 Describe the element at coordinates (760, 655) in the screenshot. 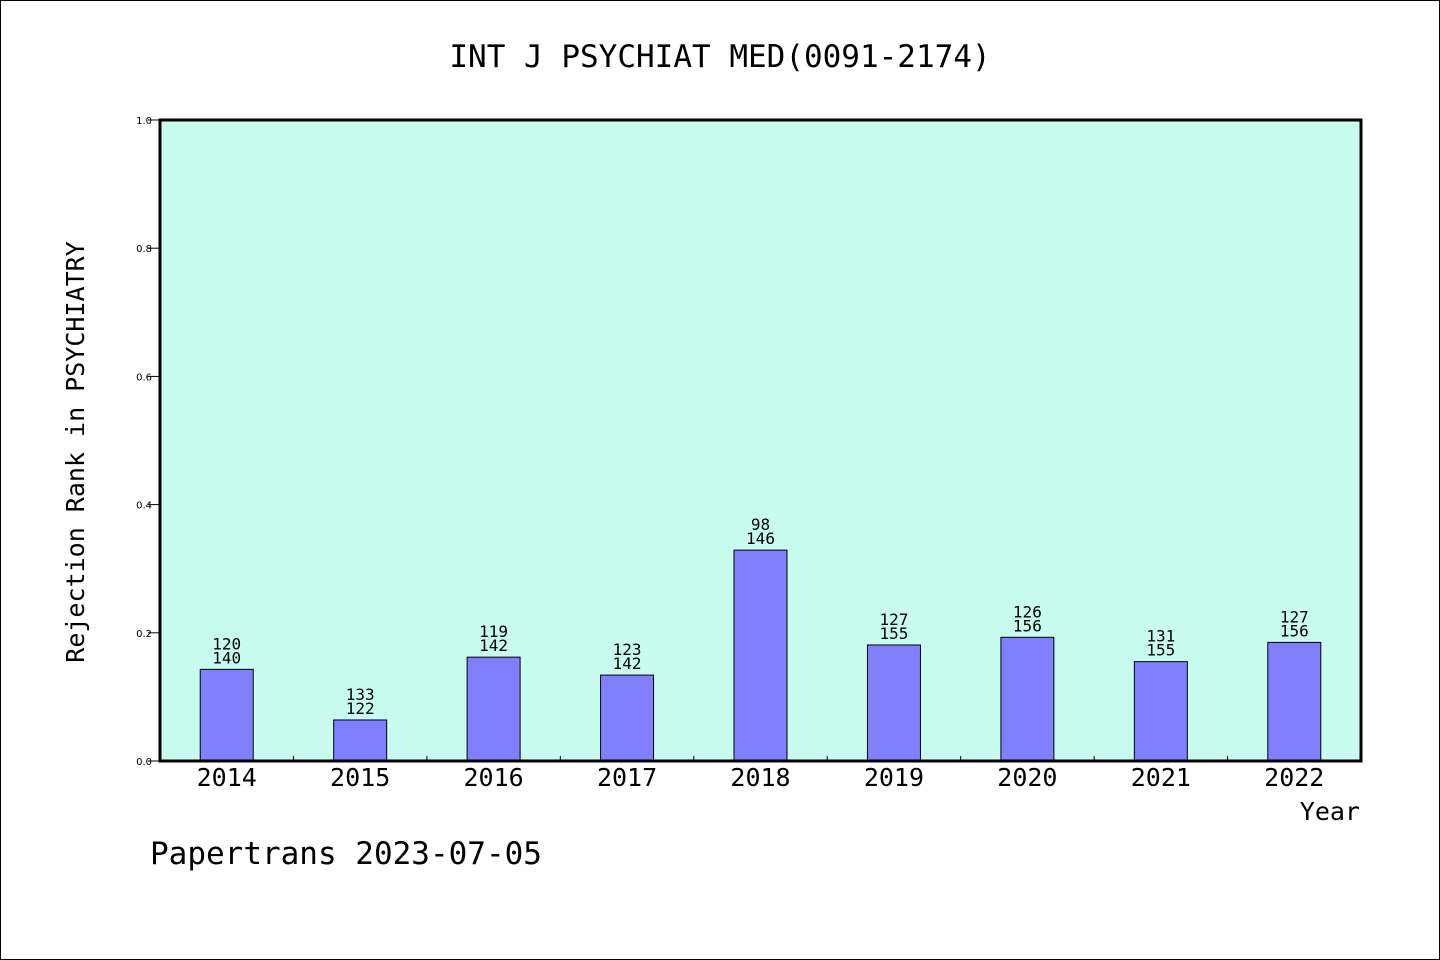

I see `bar-2018` at that location.